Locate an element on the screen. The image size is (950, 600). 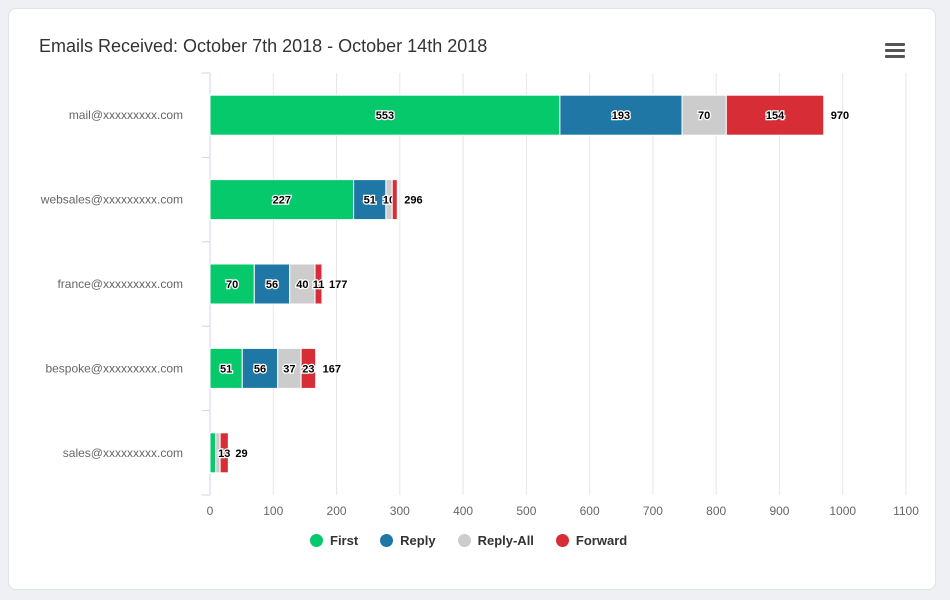
legend-item-reply: Reply is located at coordinates (408, 540).